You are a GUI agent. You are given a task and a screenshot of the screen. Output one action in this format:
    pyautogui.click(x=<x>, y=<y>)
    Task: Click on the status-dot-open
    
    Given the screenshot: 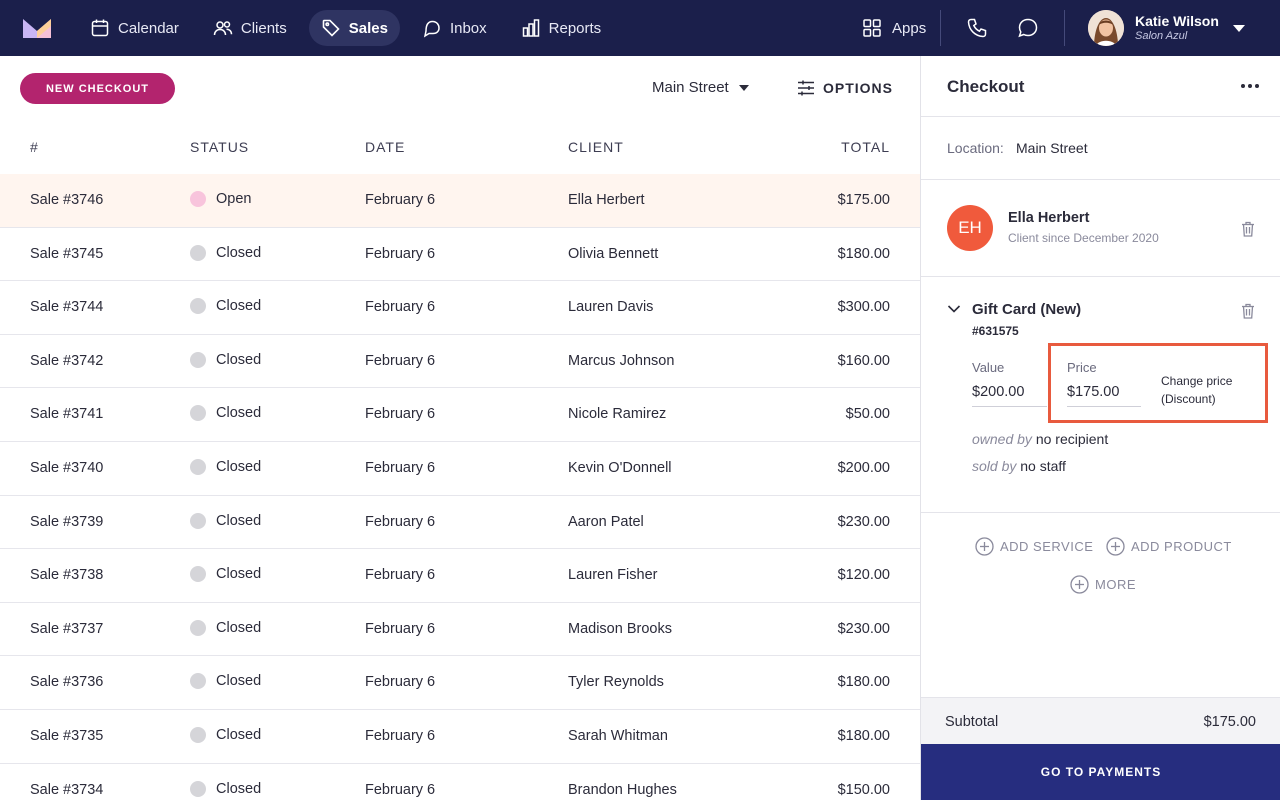 What is the action you would take?
    pyautogui.click(x=198, y=199)
    